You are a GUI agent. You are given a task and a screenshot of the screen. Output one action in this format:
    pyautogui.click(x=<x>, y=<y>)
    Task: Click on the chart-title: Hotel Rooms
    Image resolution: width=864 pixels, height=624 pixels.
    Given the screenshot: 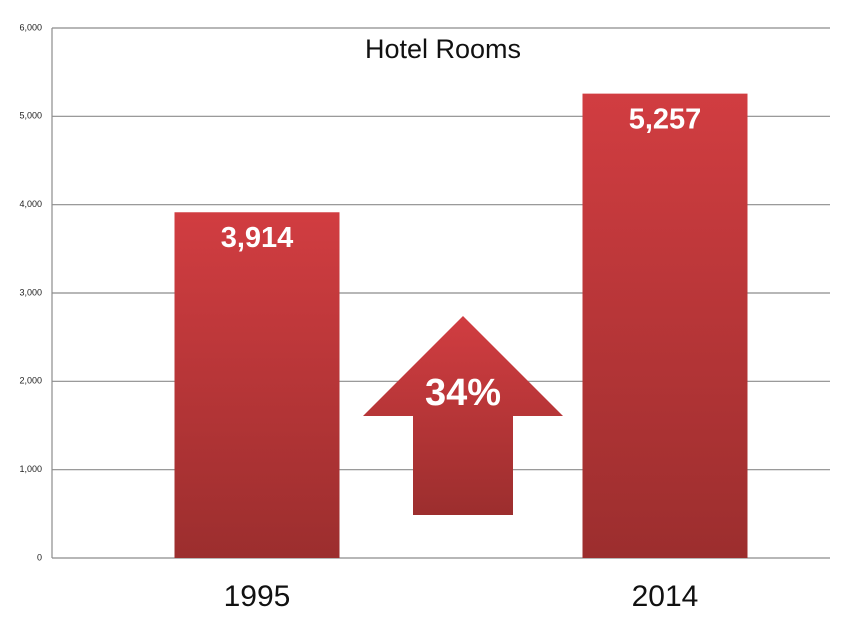 What is the action you would take?
    pyautogui.click(x=443, y=49)
    